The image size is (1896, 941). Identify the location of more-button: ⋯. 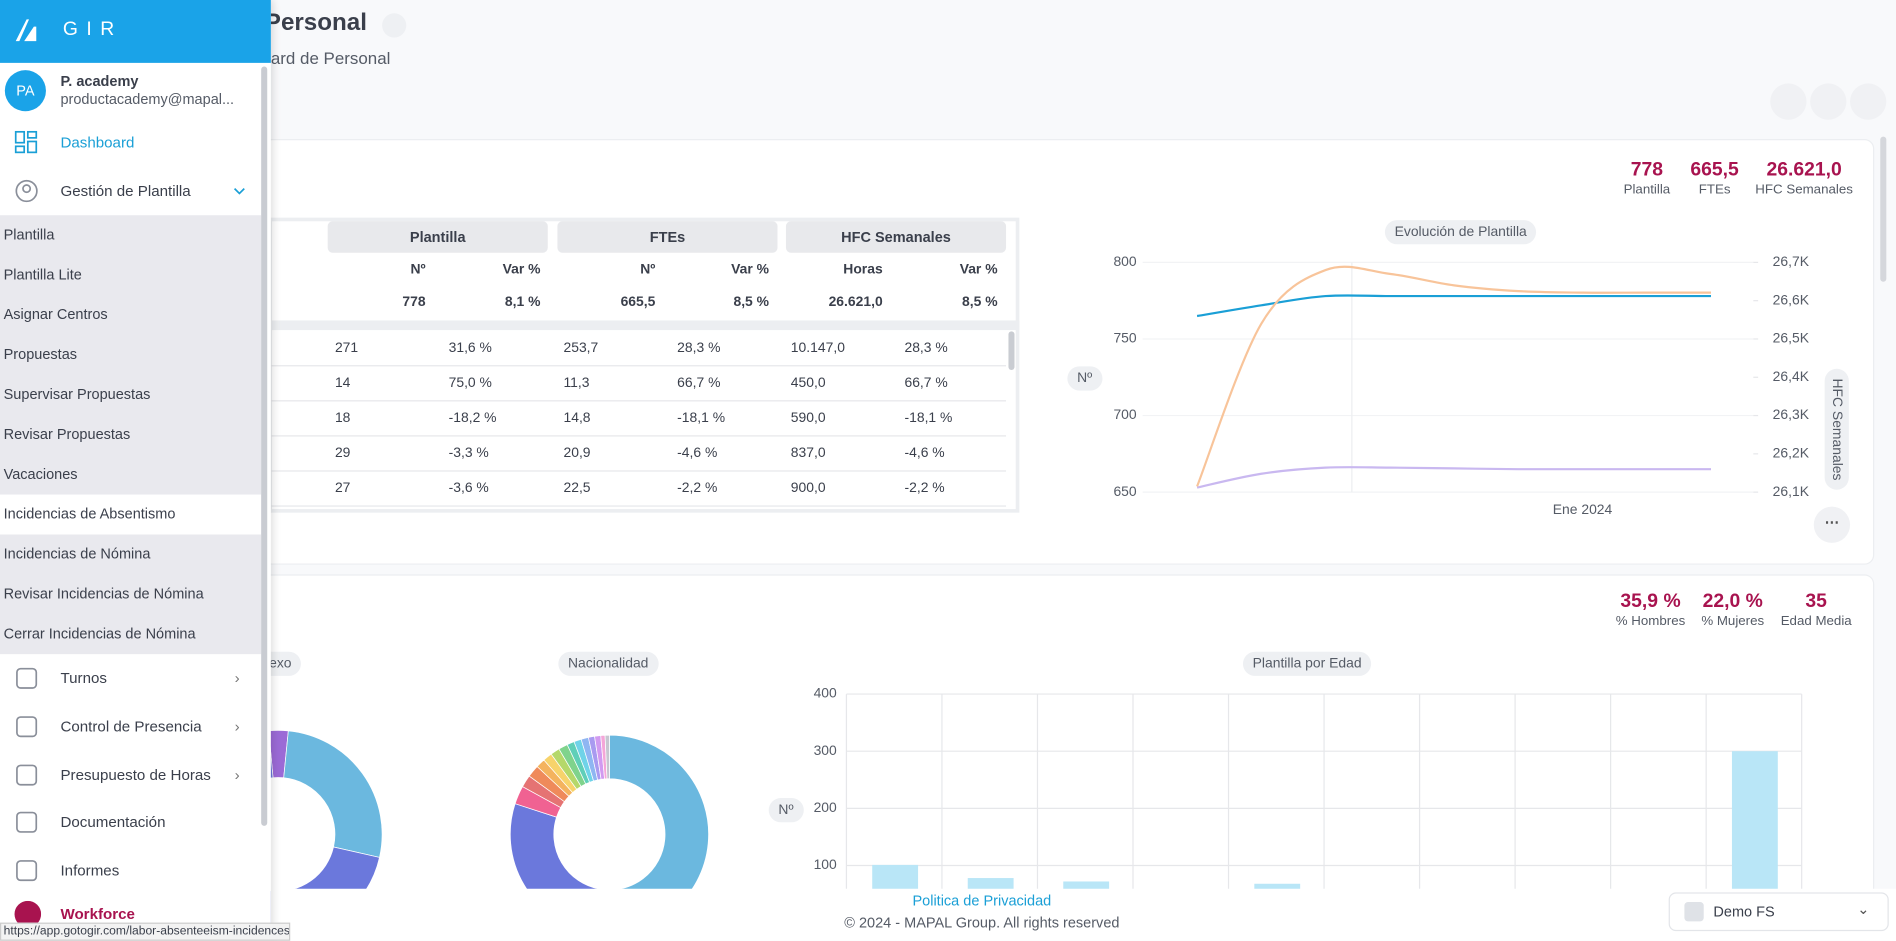
(1832, 524).